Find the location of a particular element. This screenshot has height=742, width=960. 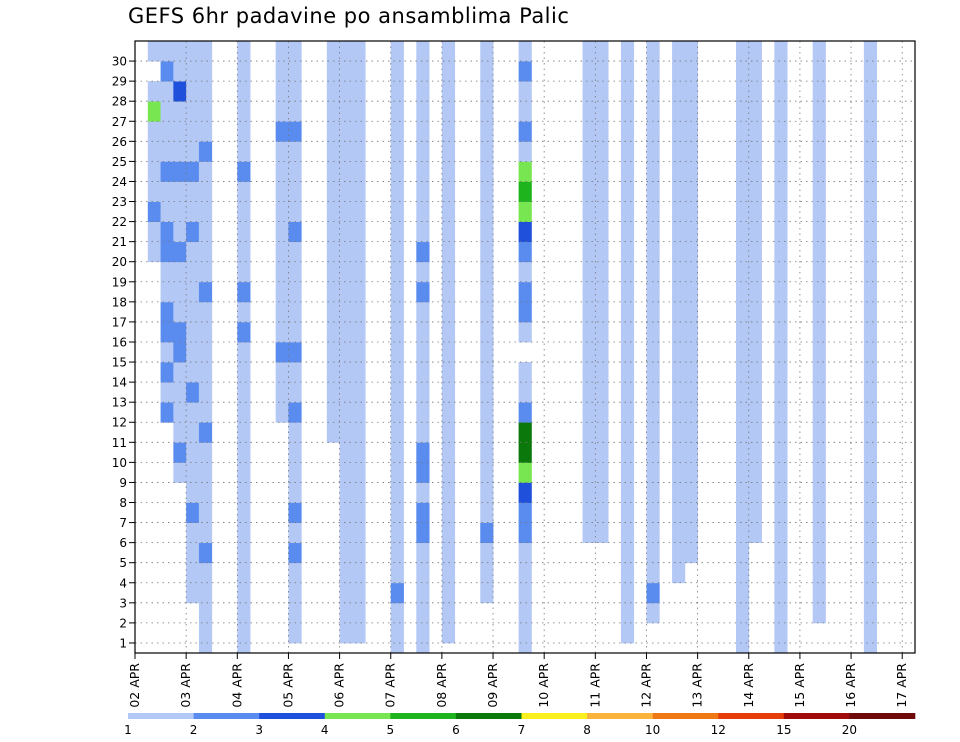

legend-swatch is located at coordinates (161, 716).